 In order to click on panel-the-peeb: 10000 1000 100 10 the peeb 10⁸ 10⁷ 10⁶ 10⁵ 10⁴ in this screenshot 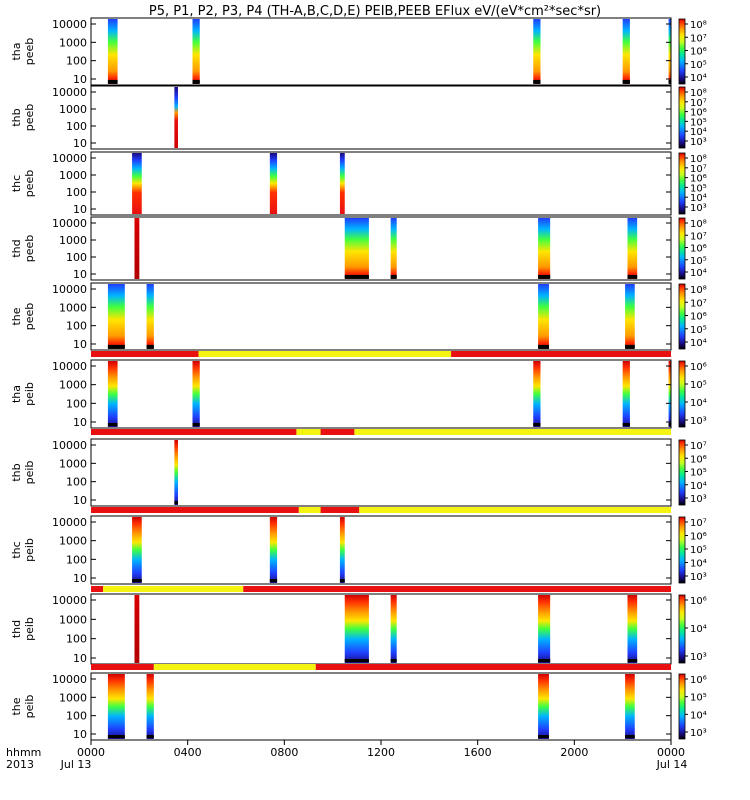, I will do `click(358, 316)`.